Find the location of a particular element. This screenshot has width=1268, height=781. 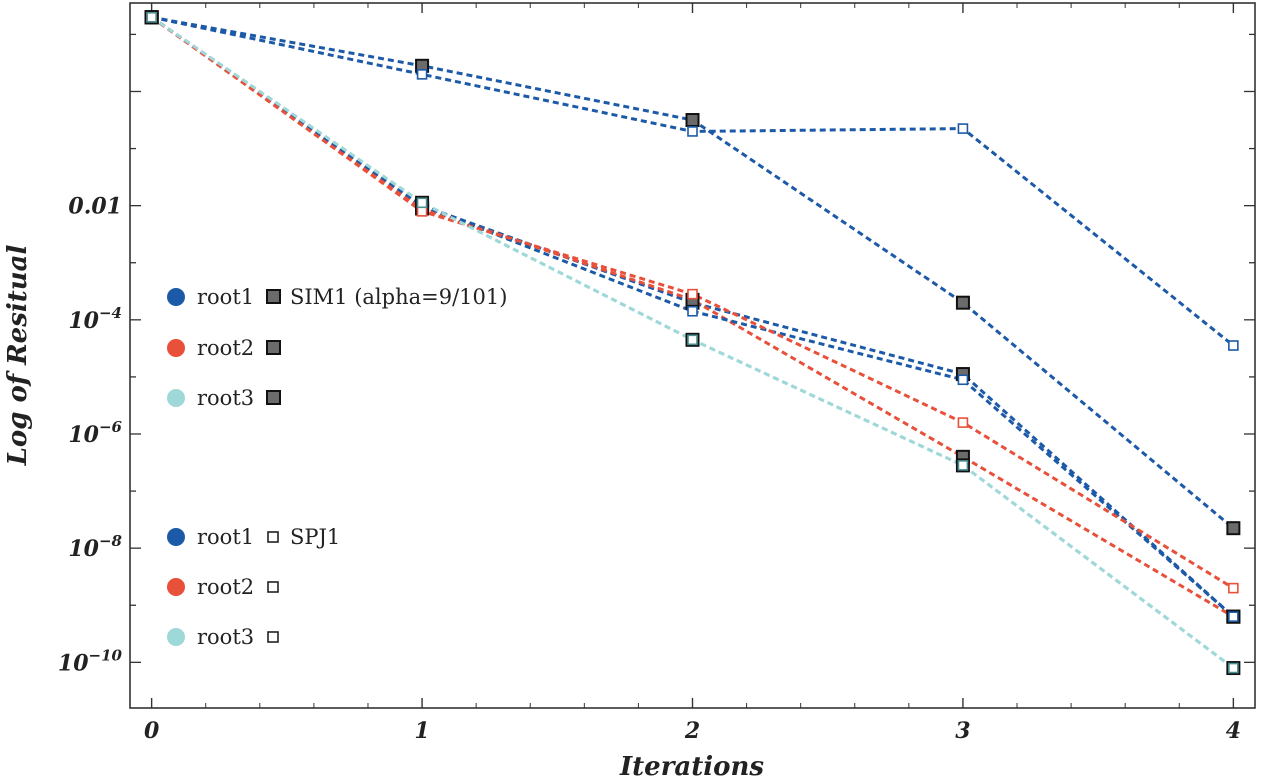

y-axis-title: Log of Resitual is located at coordinates (18, 356).